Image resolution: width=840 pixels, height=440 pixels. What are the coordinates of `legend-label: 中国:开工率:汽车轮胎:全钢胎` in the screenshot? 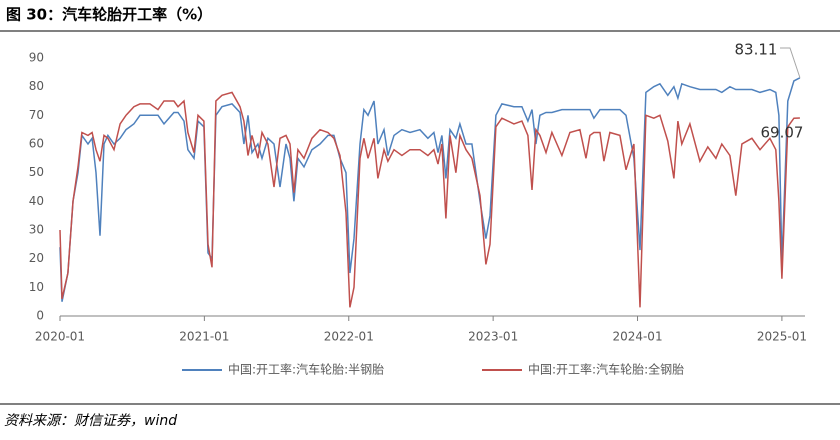 It's located at (606, 369).